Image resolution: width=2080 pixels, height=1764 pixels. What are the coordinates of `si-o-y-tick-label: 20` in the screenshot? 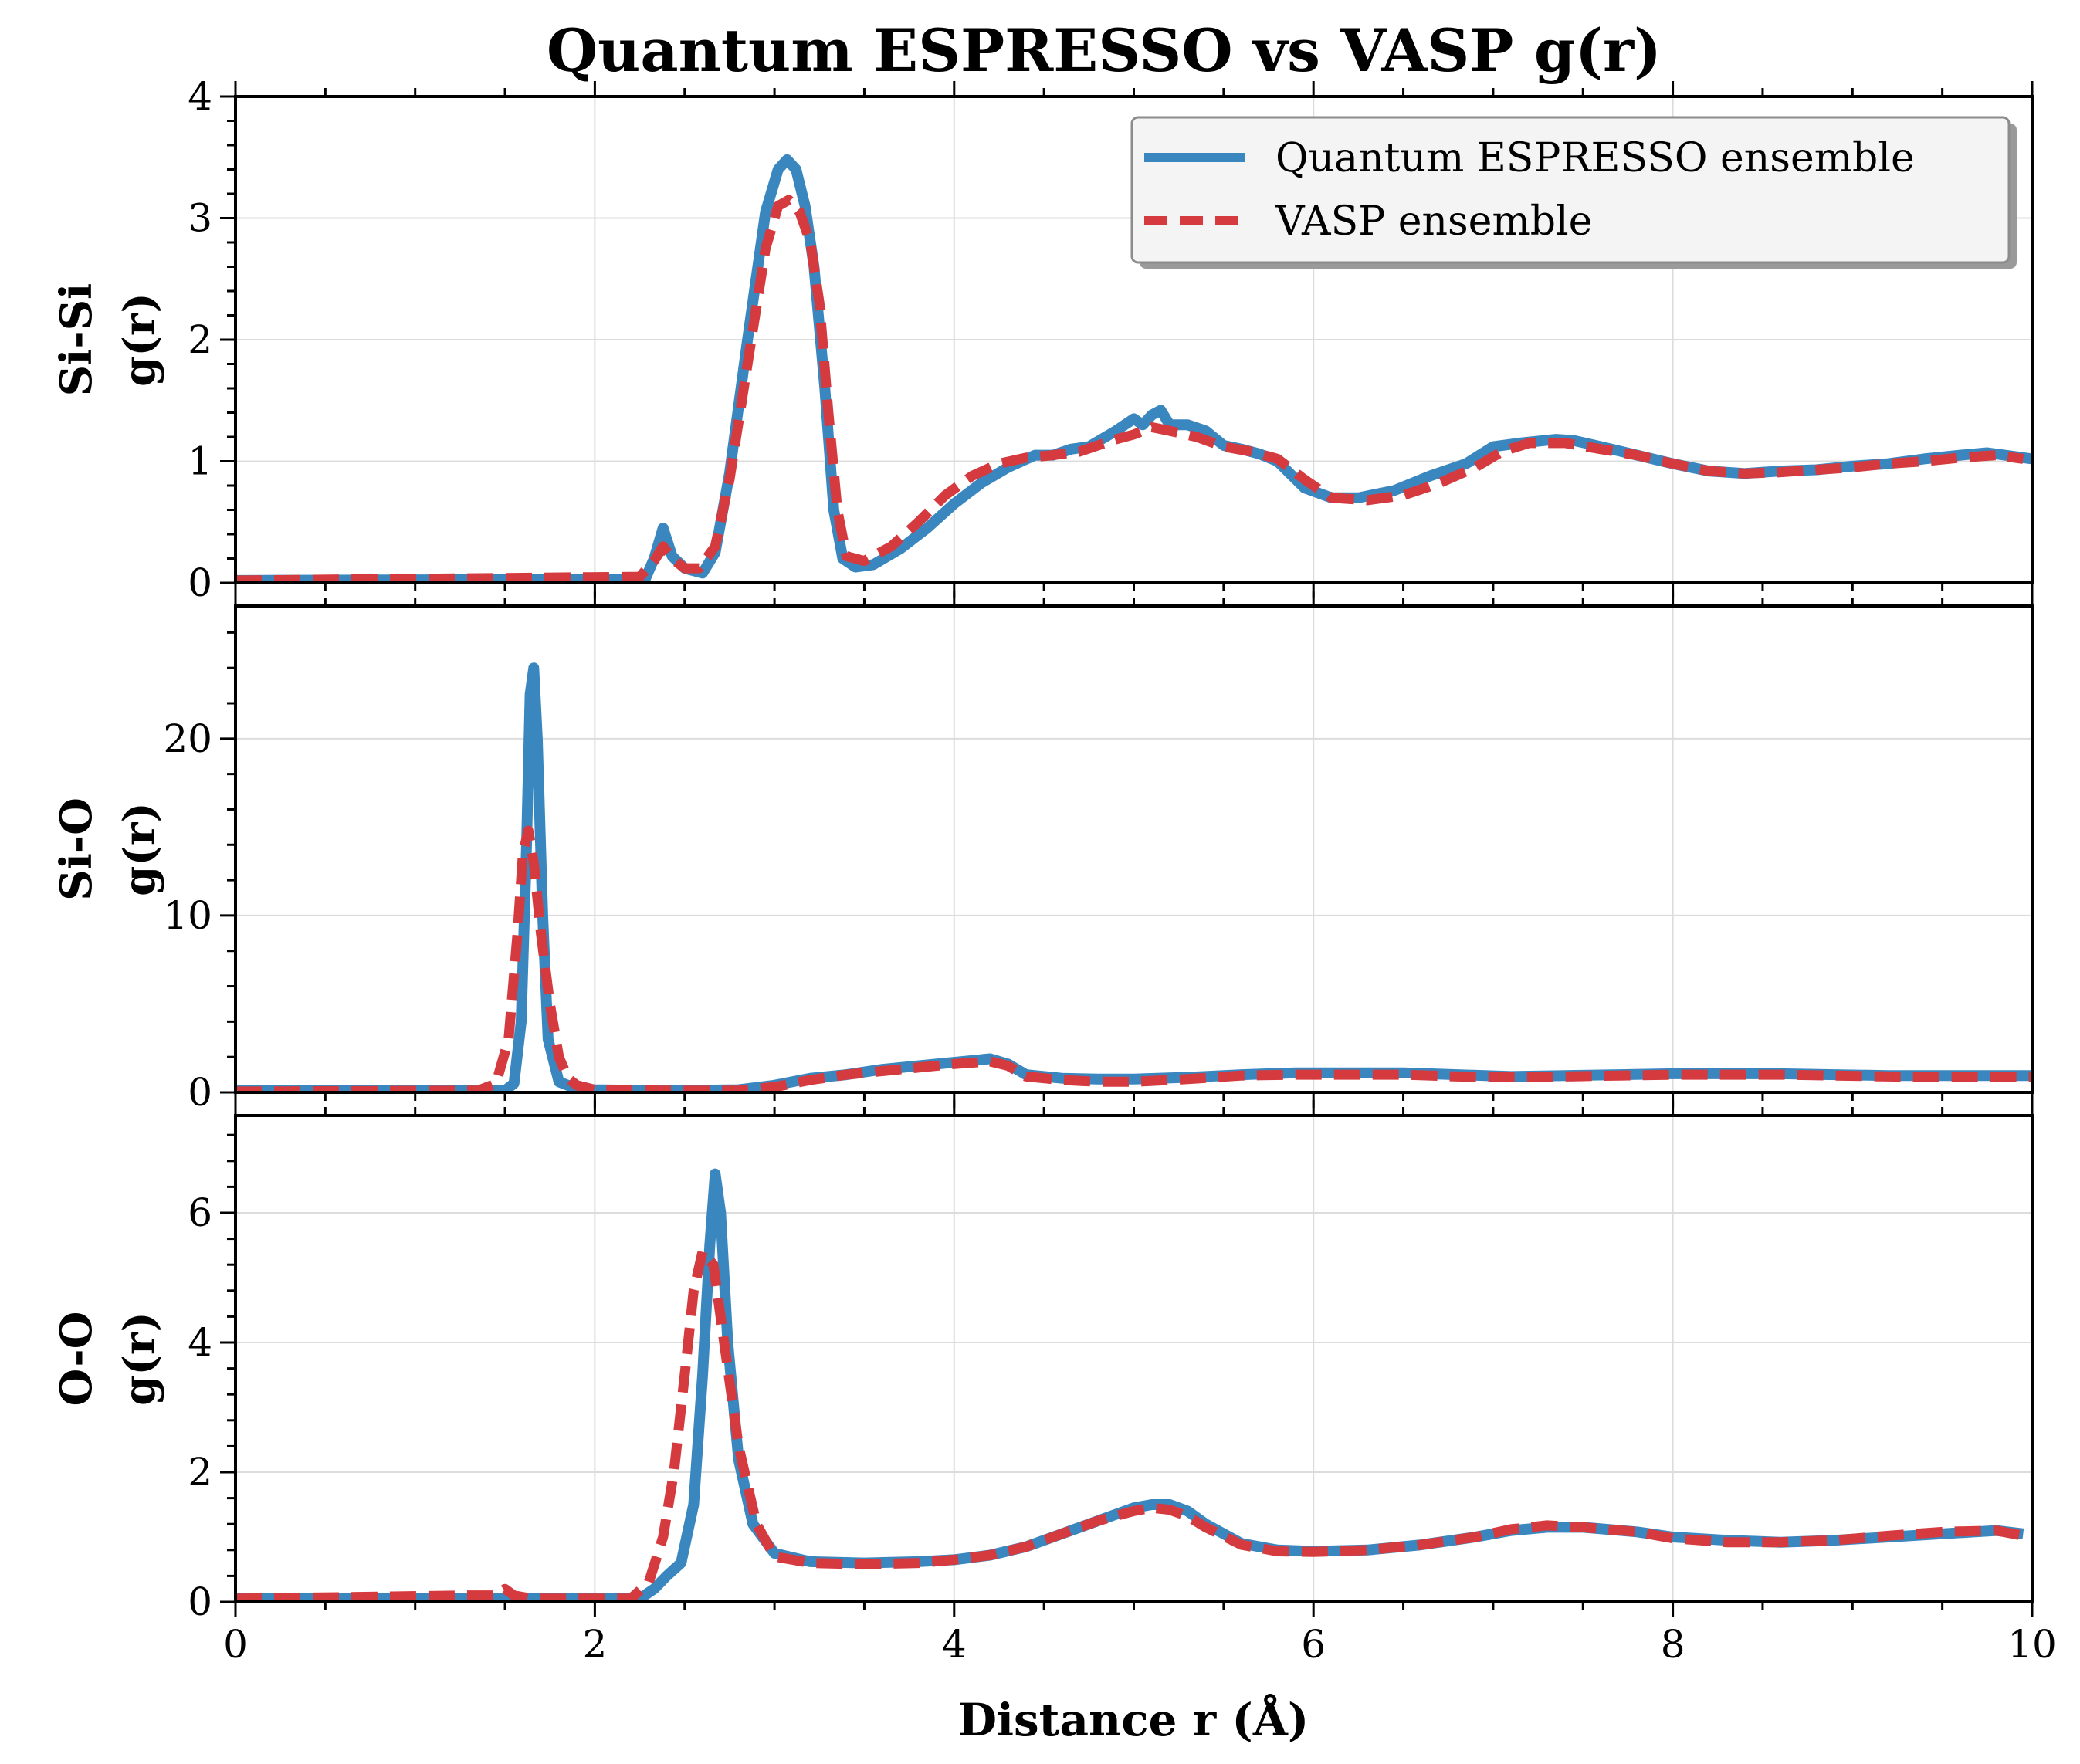 It's located at (188, 738).